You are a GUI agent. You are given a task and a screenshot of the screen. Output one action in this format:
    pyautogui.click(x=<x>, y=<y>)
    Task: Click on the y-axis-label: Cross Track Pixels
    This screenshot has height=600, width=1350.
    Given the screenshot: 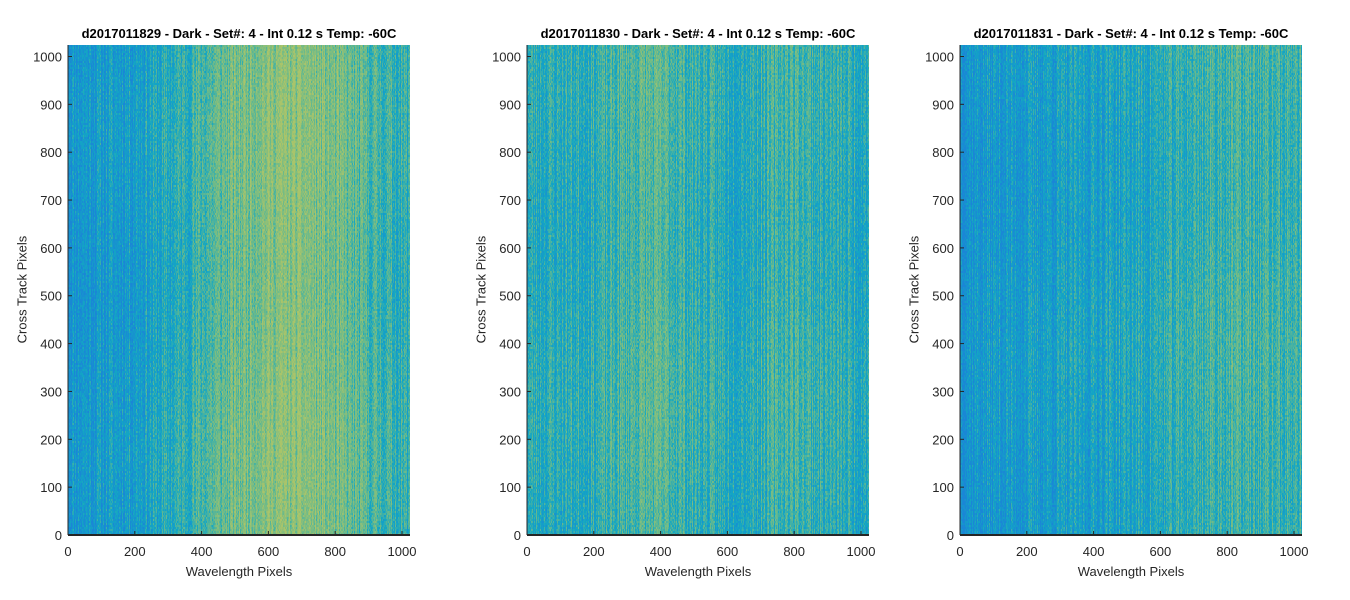 What is the action you would take?
    pyautogui.click(x=914, y=289)
    